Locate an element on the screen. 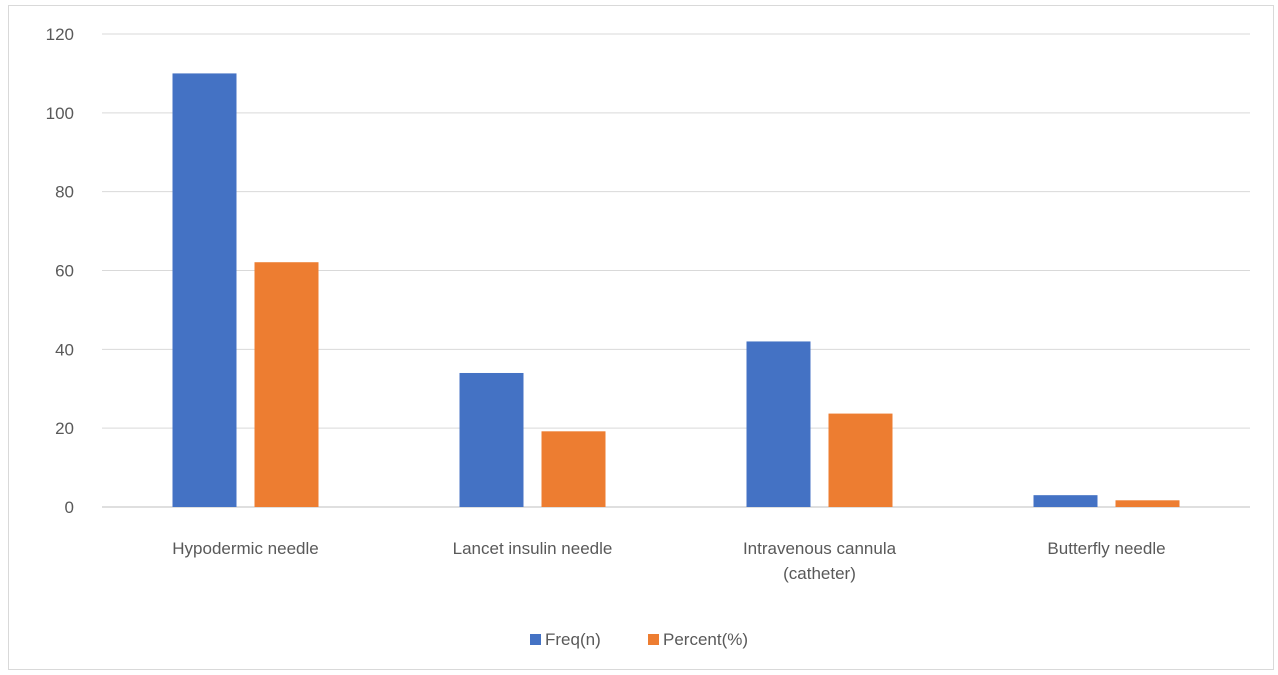 This screenshot has width=1278, height=675. y-tick-label: 120 is located at coordinates (60, 34).